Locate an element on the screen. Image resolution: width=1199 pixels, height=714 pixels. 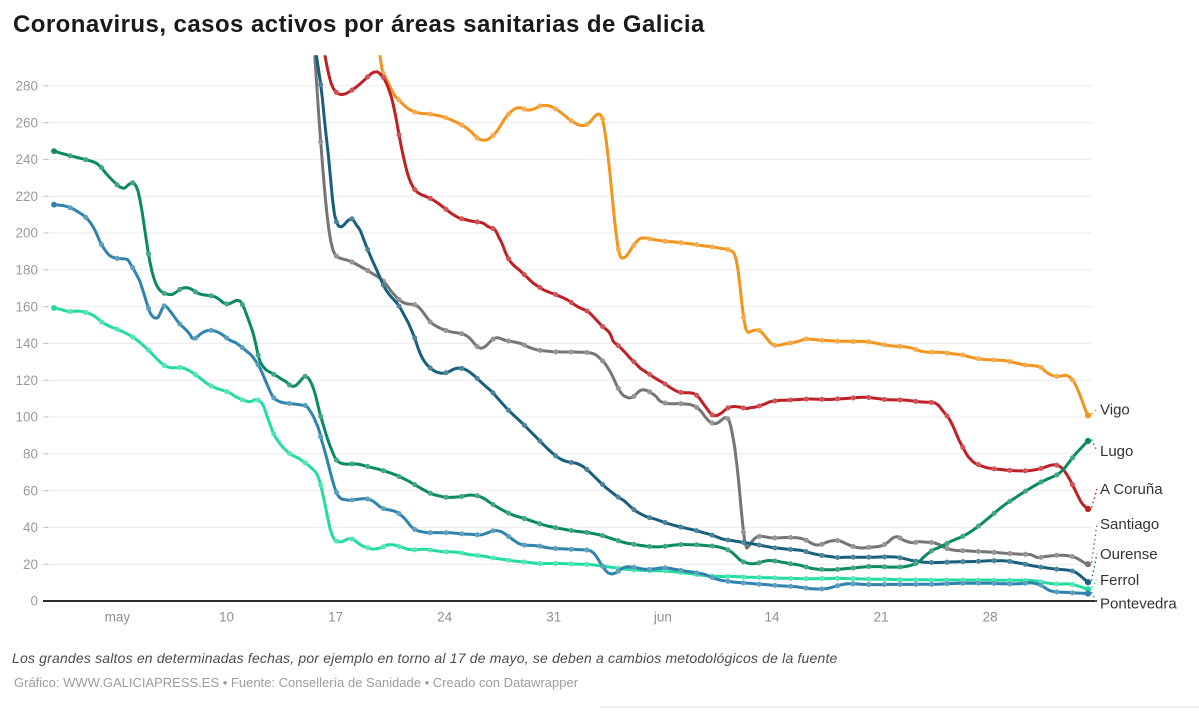
svg-text: 31 is located at coordinates (553, 617).